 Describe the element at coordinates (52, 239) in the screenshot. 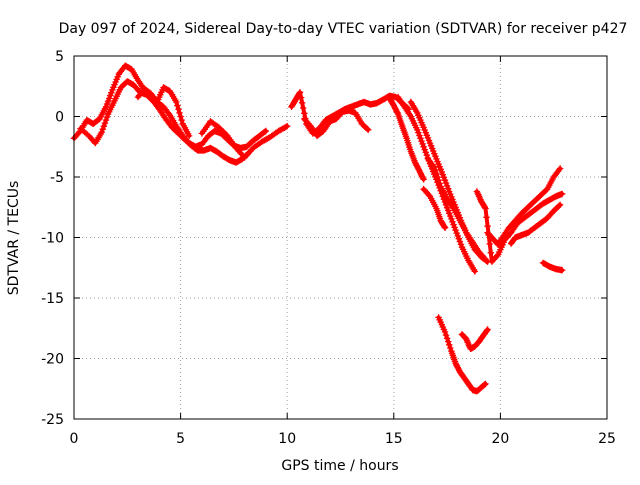

I see `y-tick-label: -10` at that location.